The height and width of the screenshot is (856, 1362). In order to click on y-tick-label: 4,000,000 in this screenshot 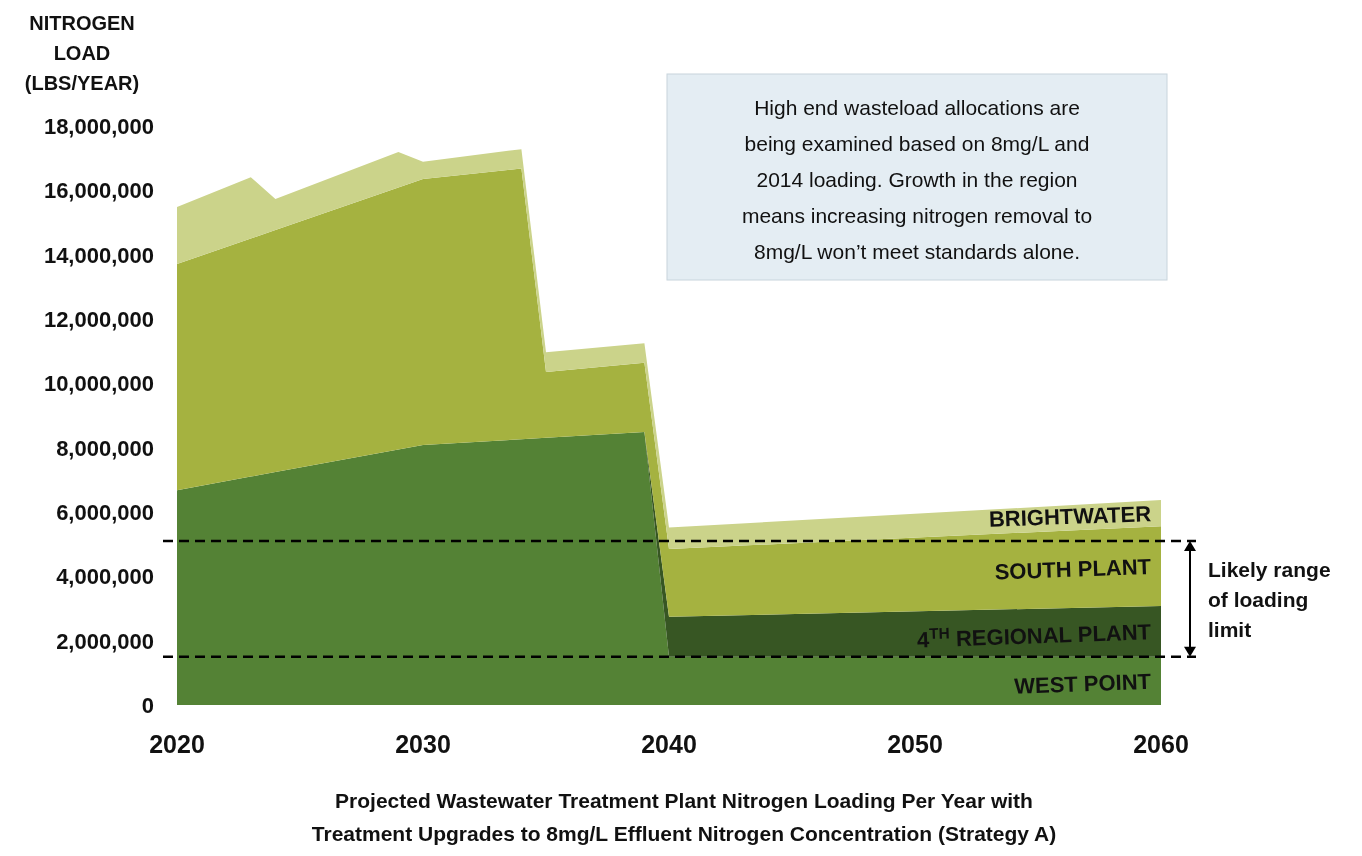, I will do `click(105, 577)`.